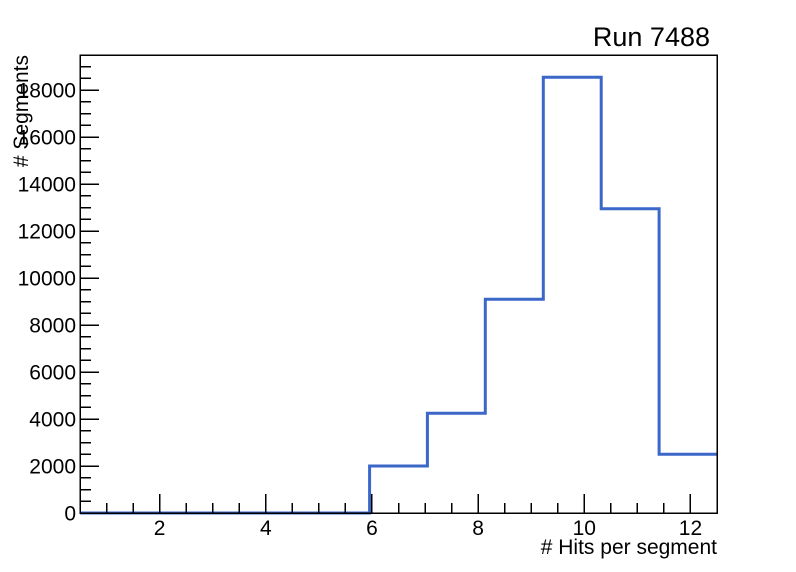 This screenshot has width=796, height=572. Describe the element at coordinates (160, 528) in the screenshot. I see `x-tick-label: 2` at that location.